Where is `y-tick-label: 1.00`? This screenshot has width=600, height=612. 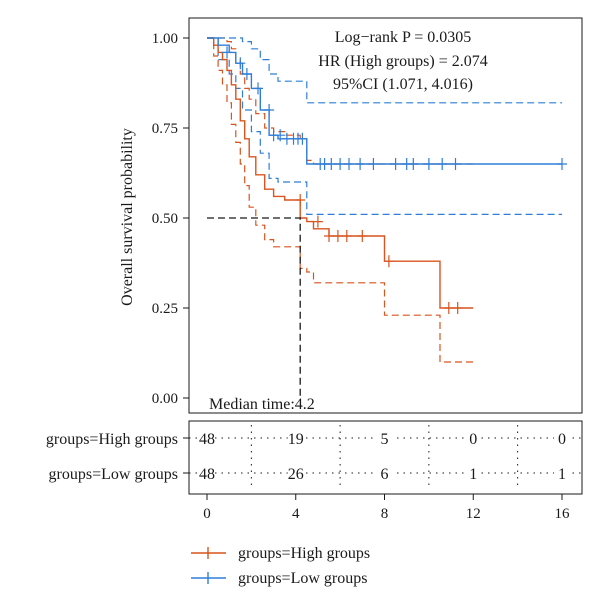
y-tick-label: 1.00 is located at coordinates (165, 39).